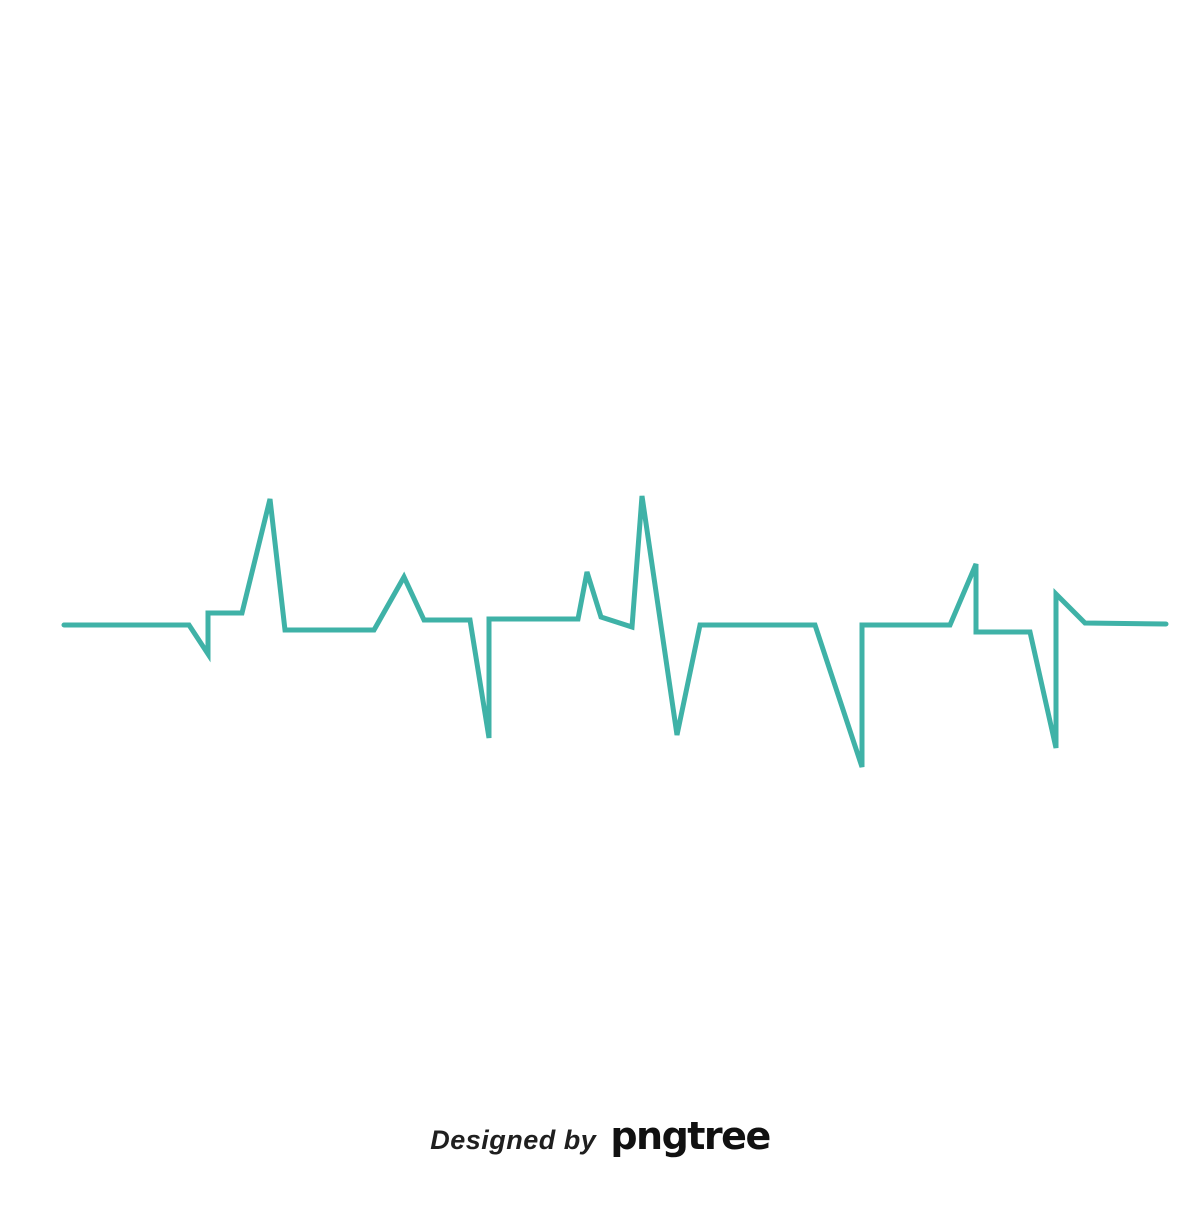 Image resolution: width=1200 pixels, height=1205 pixels. I want to click on pngtree-logo: pngtree, so click(690, 1136).